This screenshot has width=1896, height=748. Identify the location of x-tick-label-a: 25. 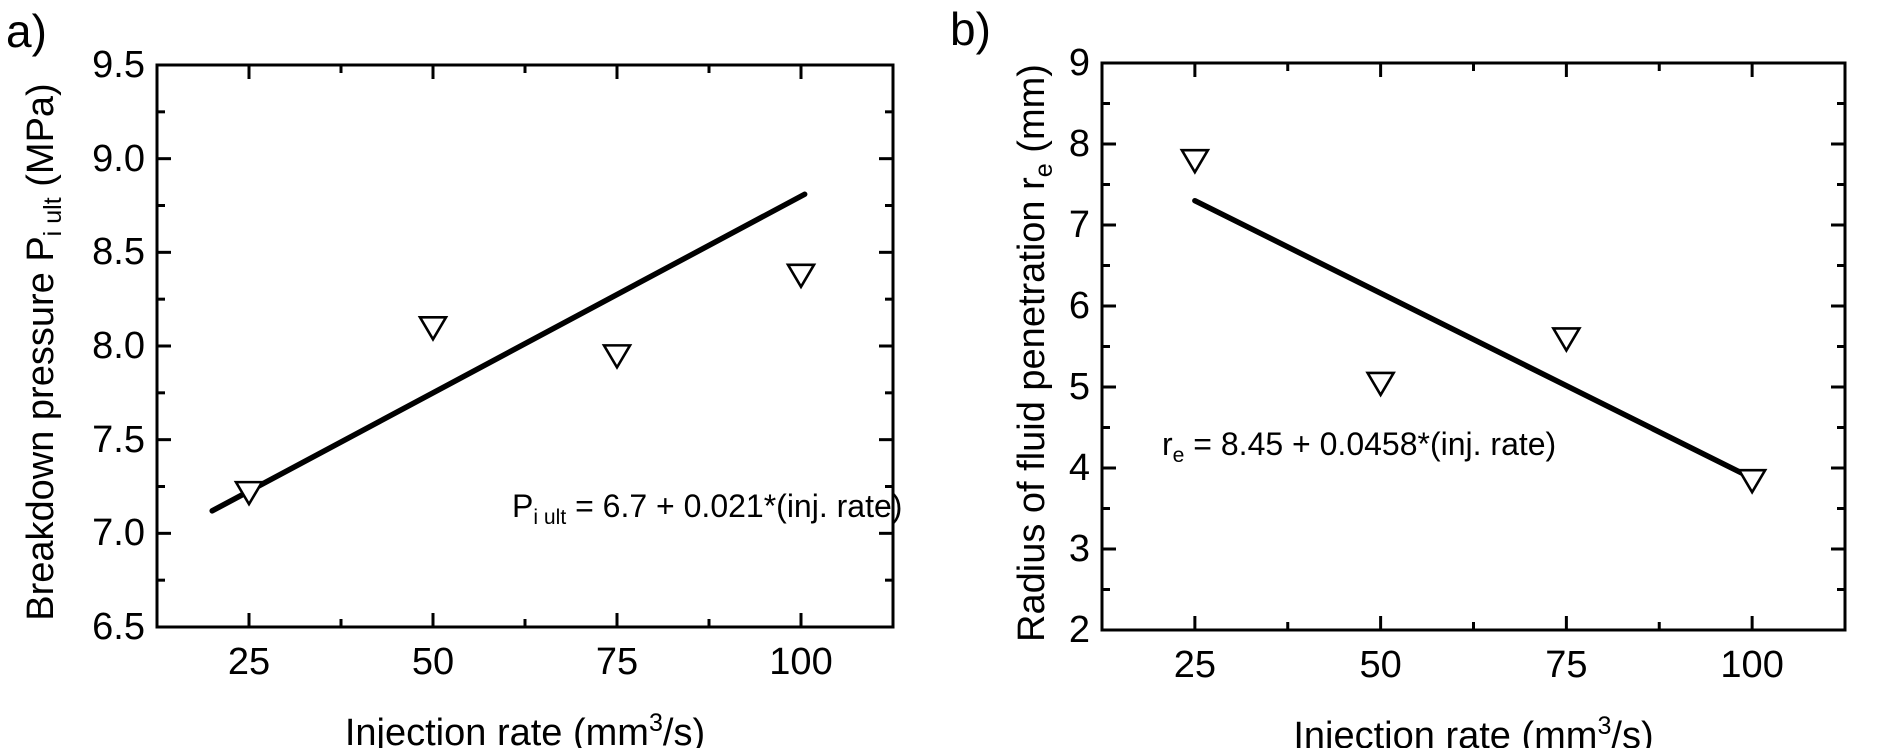
(249, 662).